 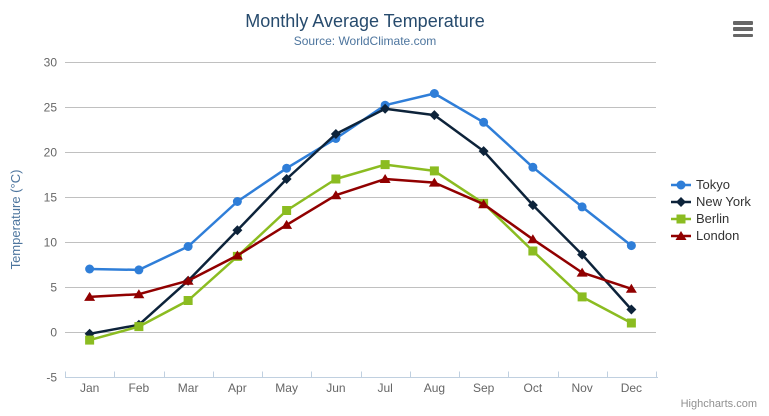 What do you see at coordinates (51, 243) in the screenshot?
I see `y-axis-label: 10` at bounding box center [51, 243].